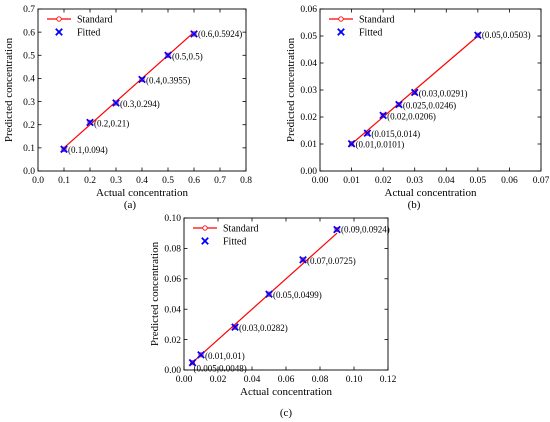  Describe the element at coordinates (341, 32) in the screenshot. I see `legend-marker-fitted` at that location.